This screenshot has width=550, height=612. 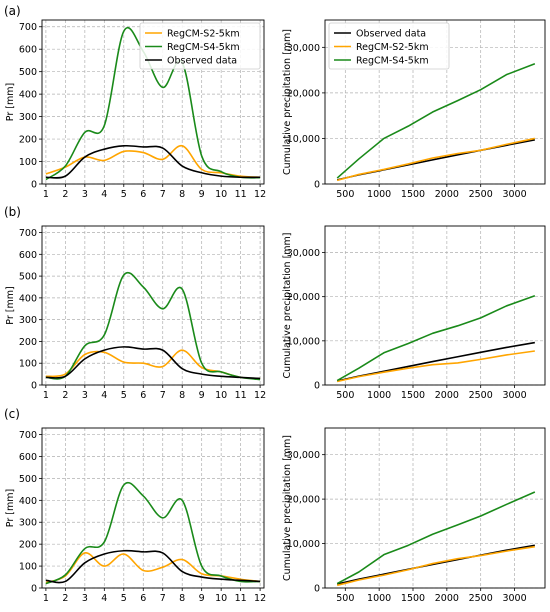 What do you see at coordinates (392, 47) in the screenshot?
I see `legend-label: RegCM-S2-5km` at bounding box center [392, 47].